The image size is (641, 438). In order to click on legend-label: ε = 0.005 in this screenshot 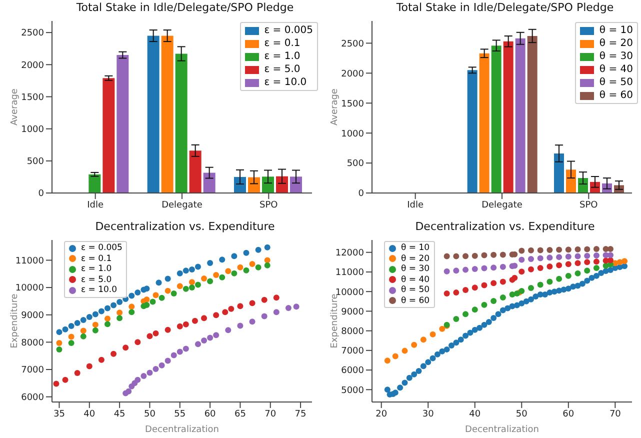, I will do `click(288, 30)`.